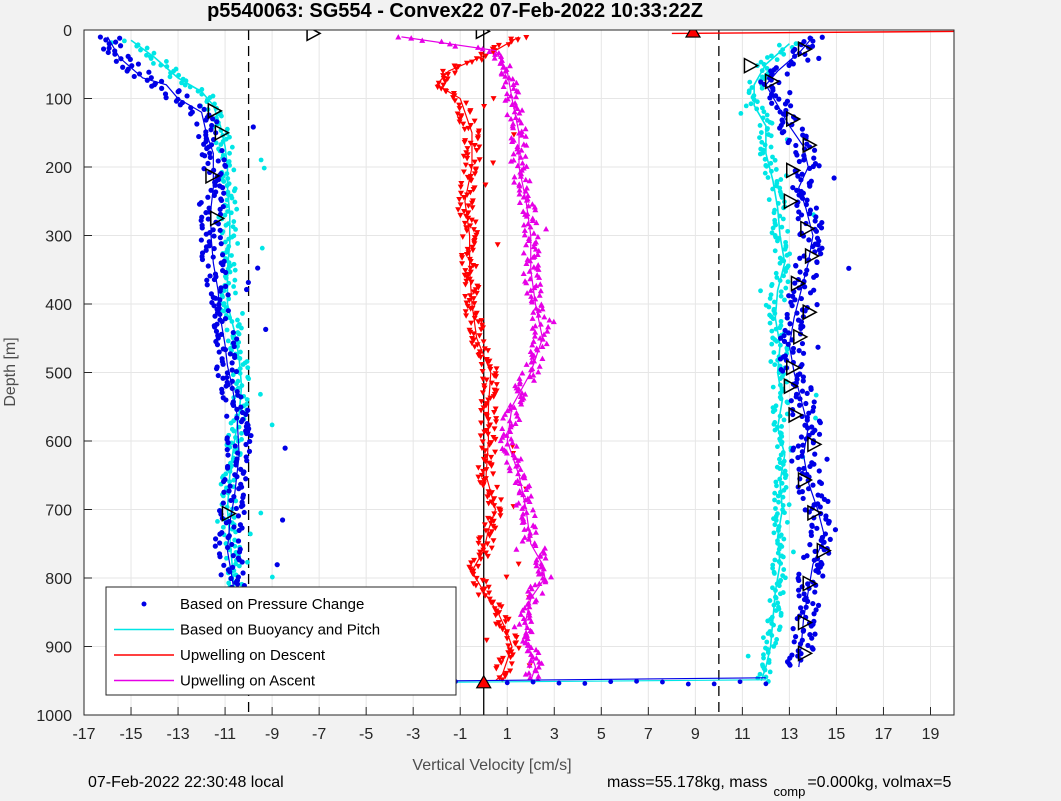 The image size is (1061, 801). I want to click on legend-entry: Upwelling on Descent, so click(220, 655).